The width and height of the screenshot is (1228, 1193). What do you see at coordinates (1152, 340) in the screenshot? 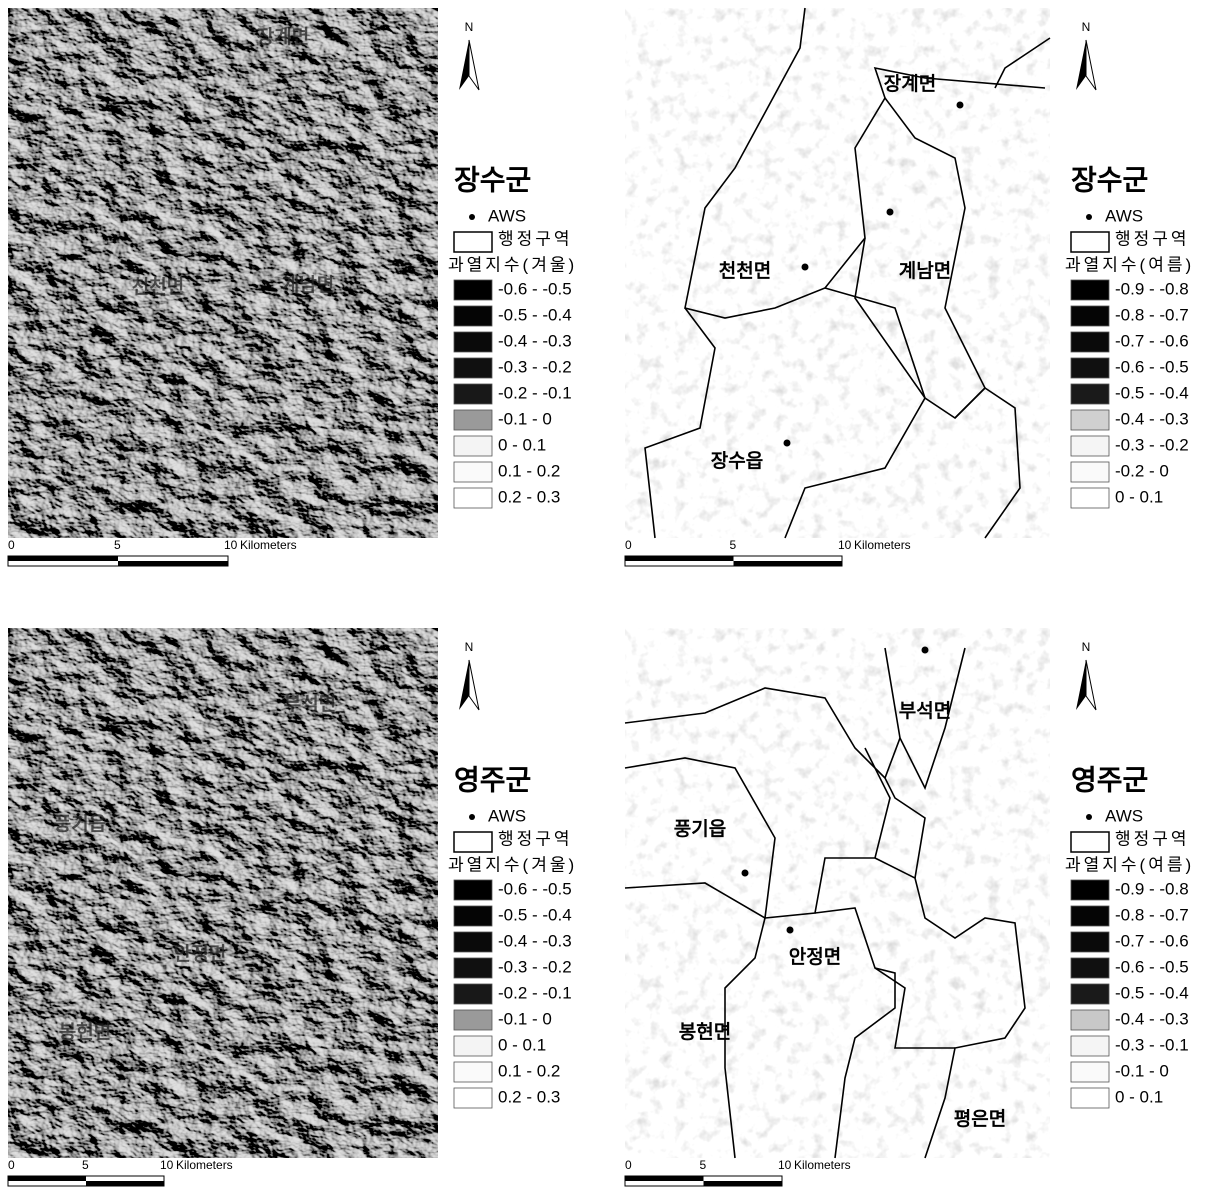
I see `legend-label: -0.7 - -0.6` at bounding box center [1152, 340].